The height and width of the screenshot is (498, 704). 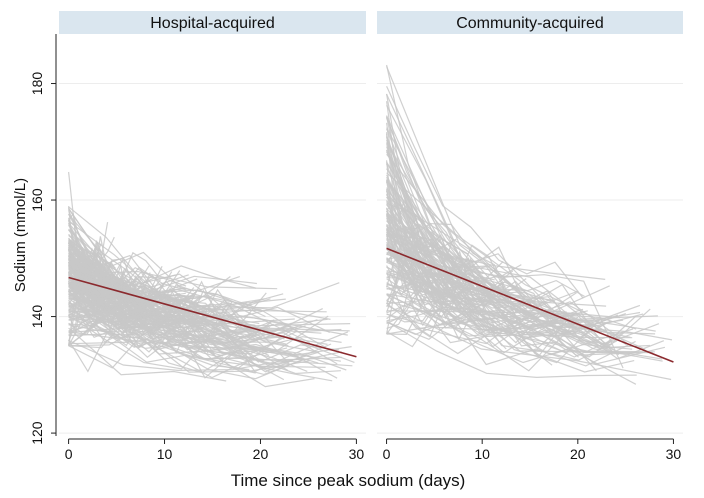 I want to click on y-tick-label: 160, so click(x=37, y=200).